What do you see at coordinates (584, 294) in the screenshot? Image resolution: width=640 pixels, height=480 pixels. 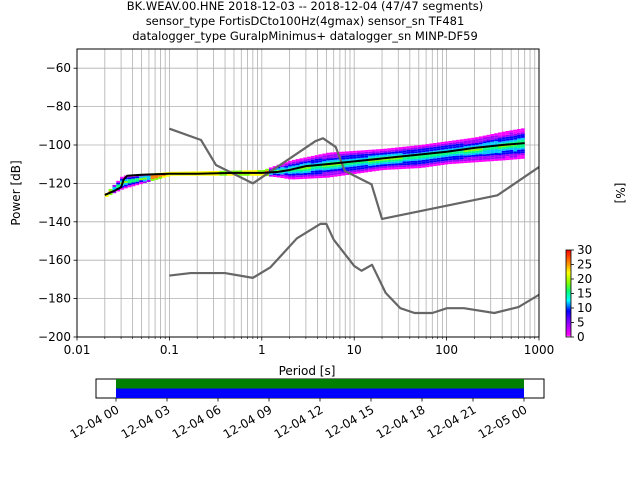 I see `colorbar-tick-label: 15` at bounding box center [584, 294].